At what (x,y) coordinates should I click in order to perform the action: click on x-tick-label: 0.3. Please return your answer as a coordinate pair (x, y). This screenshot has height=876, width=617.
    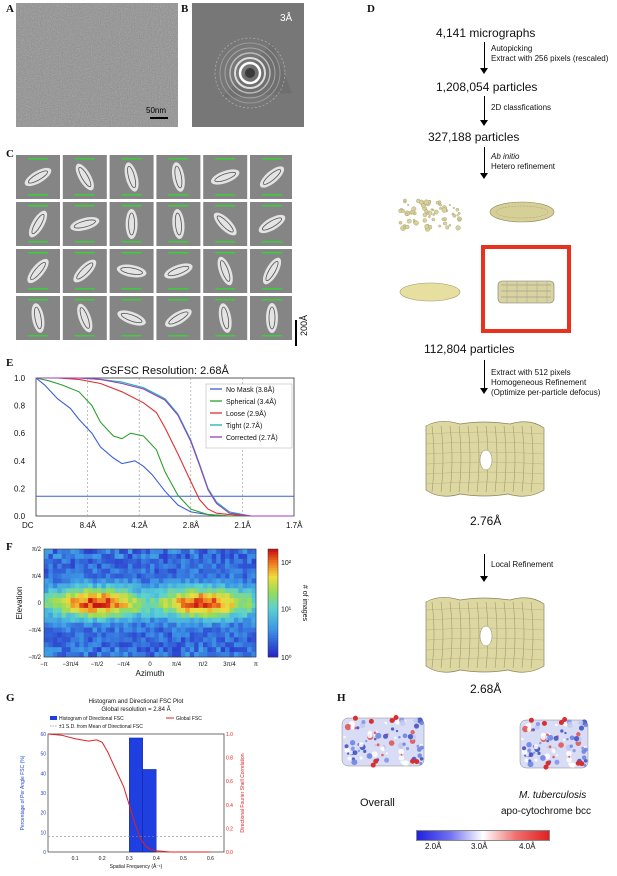
    Looking at the image, I should click on (129, 859).